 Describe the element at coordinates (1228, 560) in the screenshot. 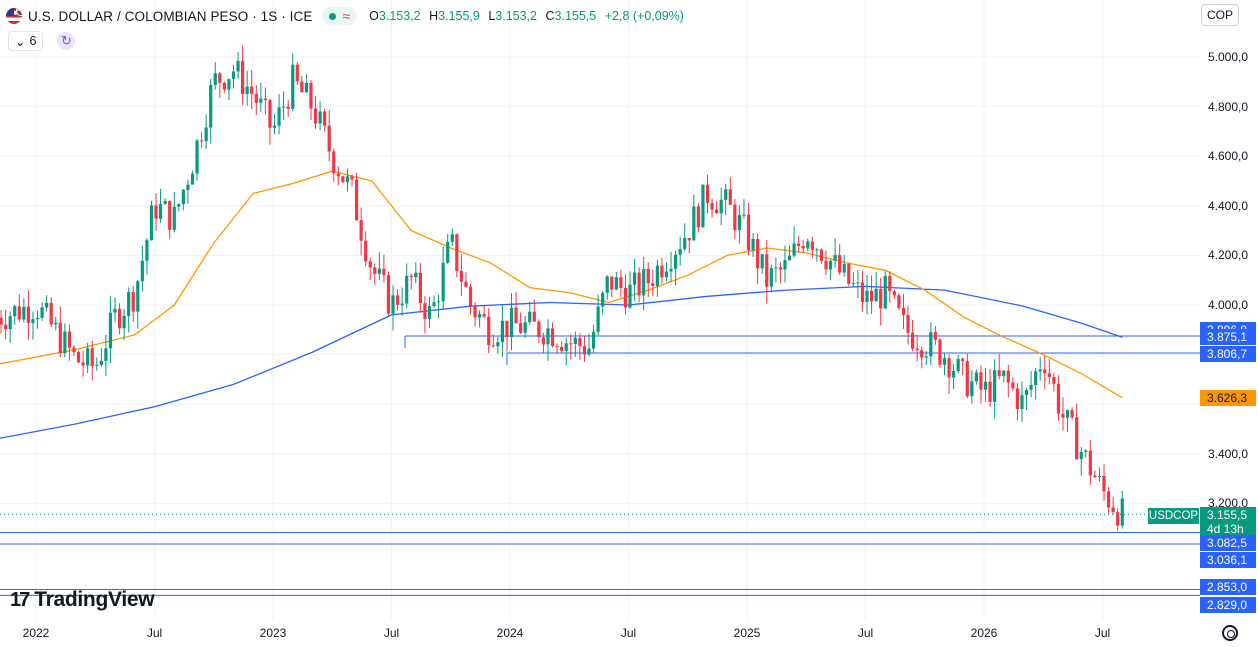

I see `price-label-tag: 3.036,1` at that location.